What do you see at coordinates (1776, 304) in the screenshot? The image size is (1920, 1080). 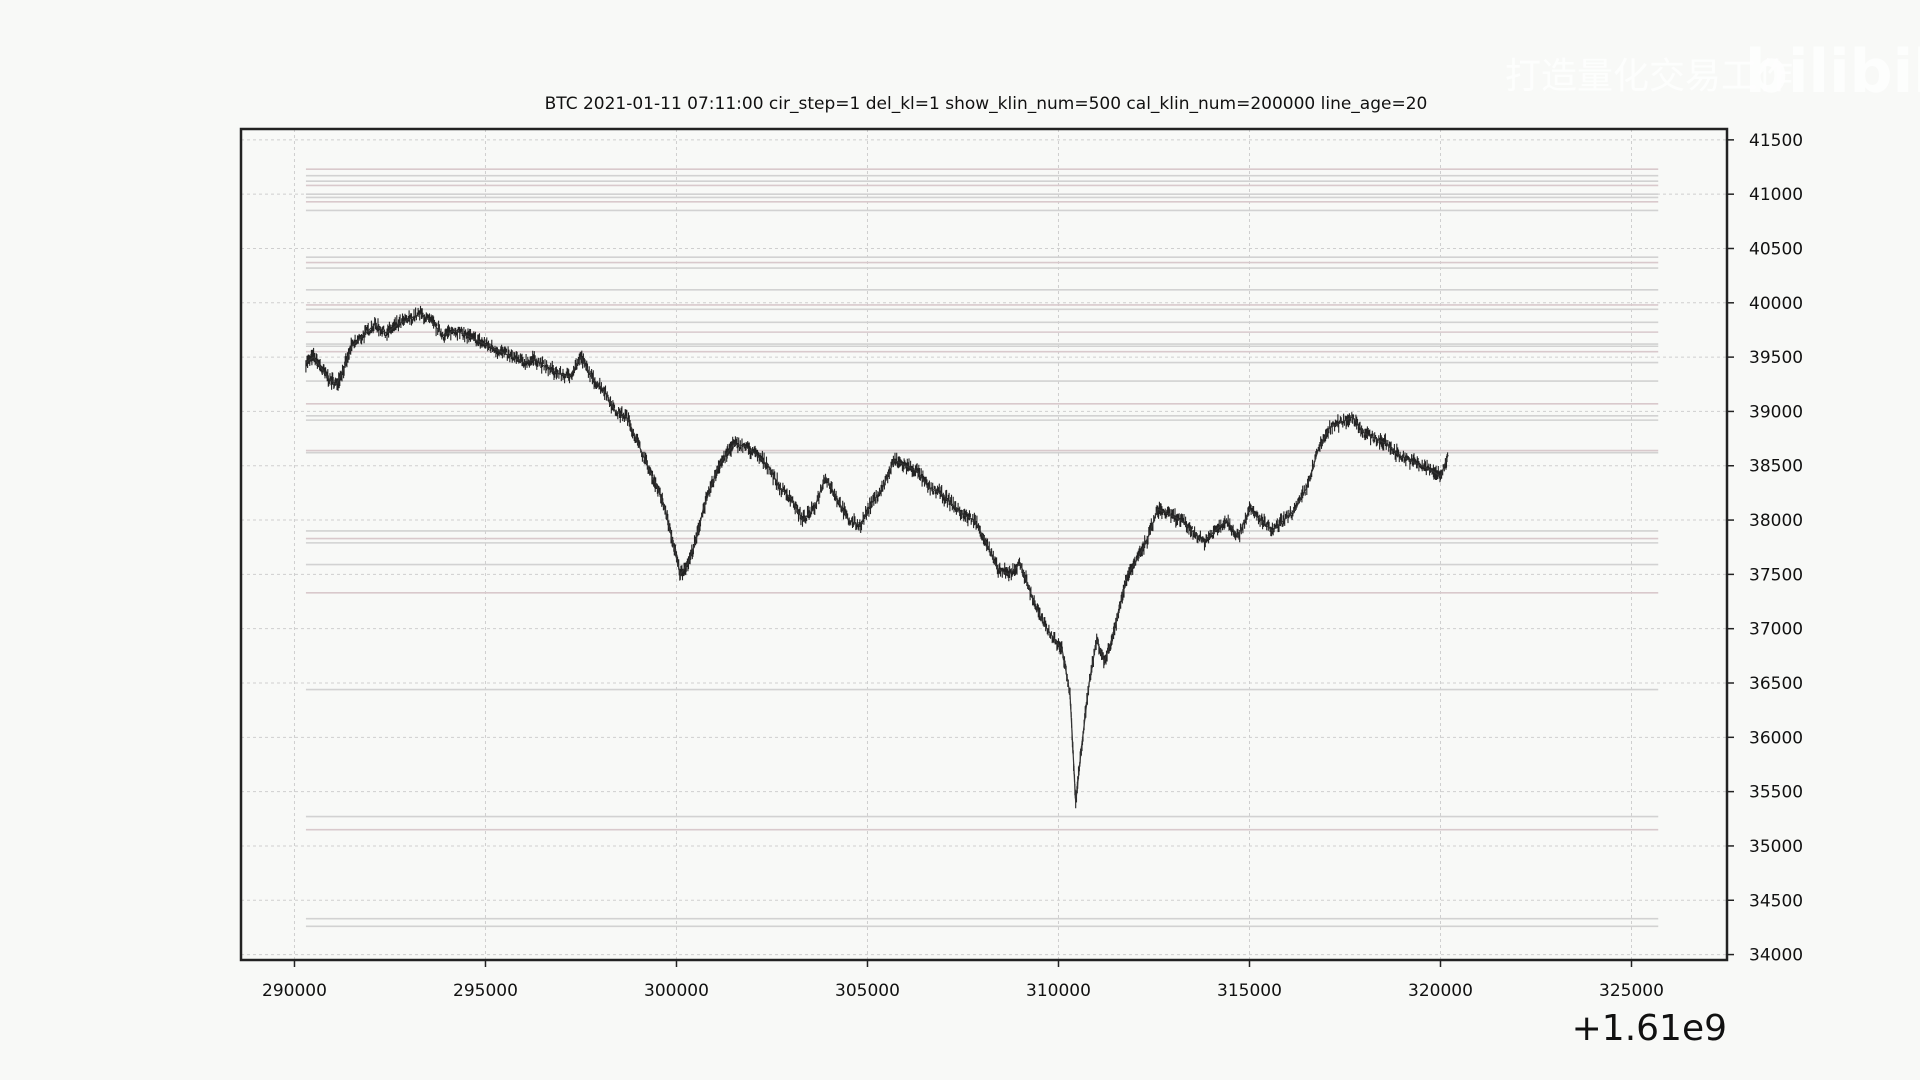 I see `y-tick-label: 40000` at bounding box center [1776, 304].